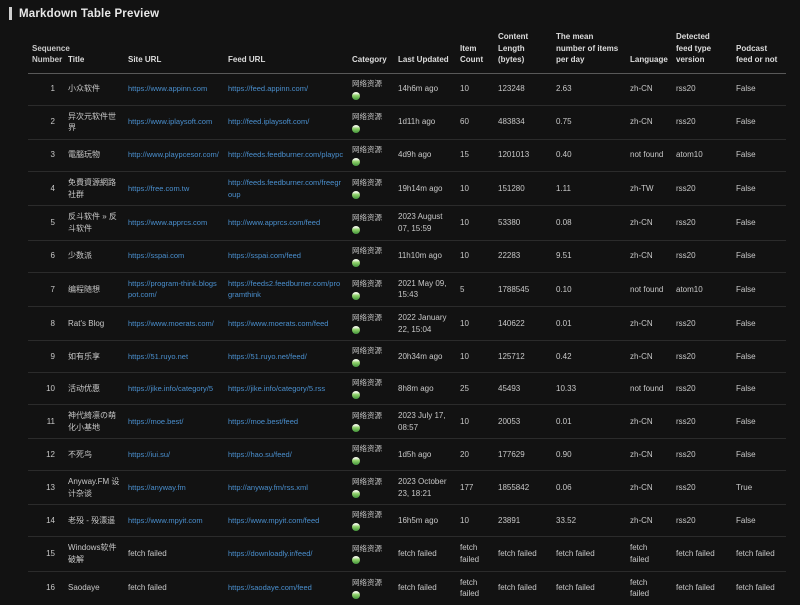 The width and height of the screenshot is (800, 605). What do you see at coordinates (94, 49) in the screenshot?
I see `column-header-title: Title` at bounding box center [94, 49].